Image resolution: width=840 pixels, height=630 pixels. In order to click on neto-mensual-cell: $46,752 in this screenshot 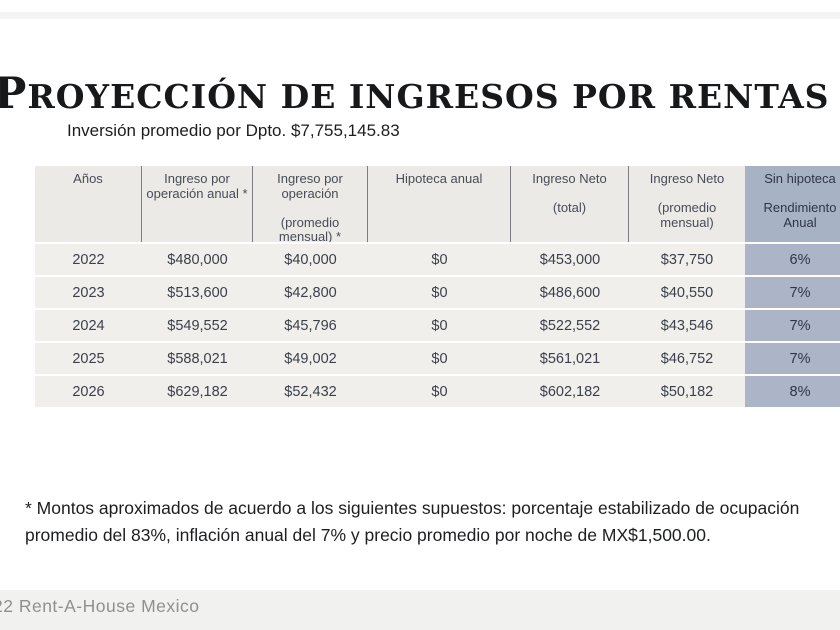, I will do `click(687, 358)`.